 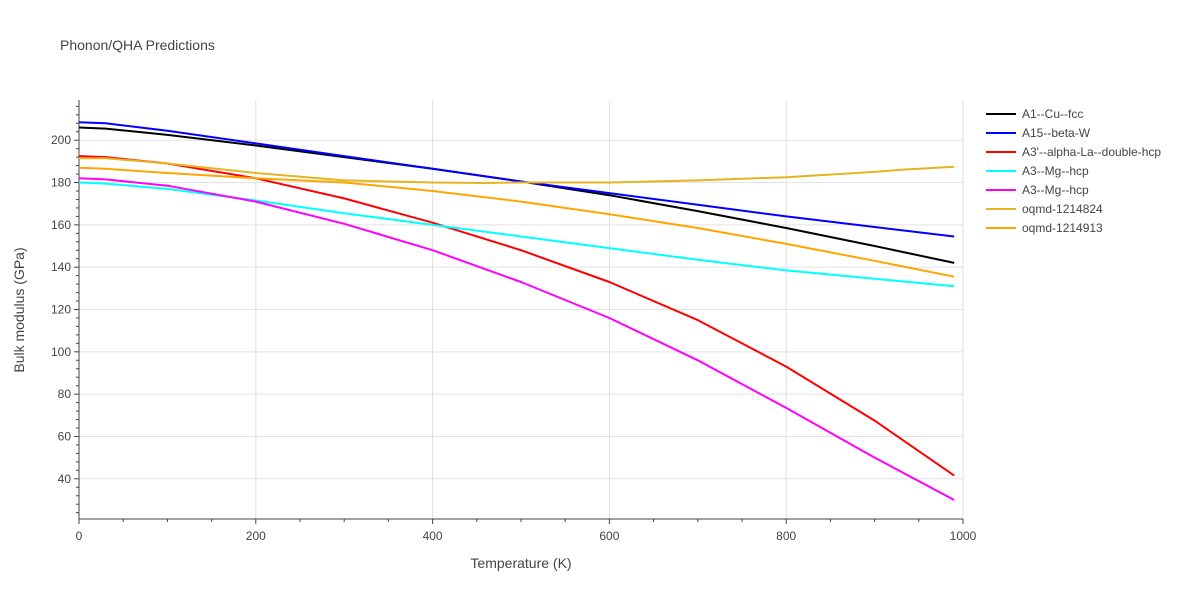 I want to click on x-axis-label: Temperature (K), so click(x=520, y=563).